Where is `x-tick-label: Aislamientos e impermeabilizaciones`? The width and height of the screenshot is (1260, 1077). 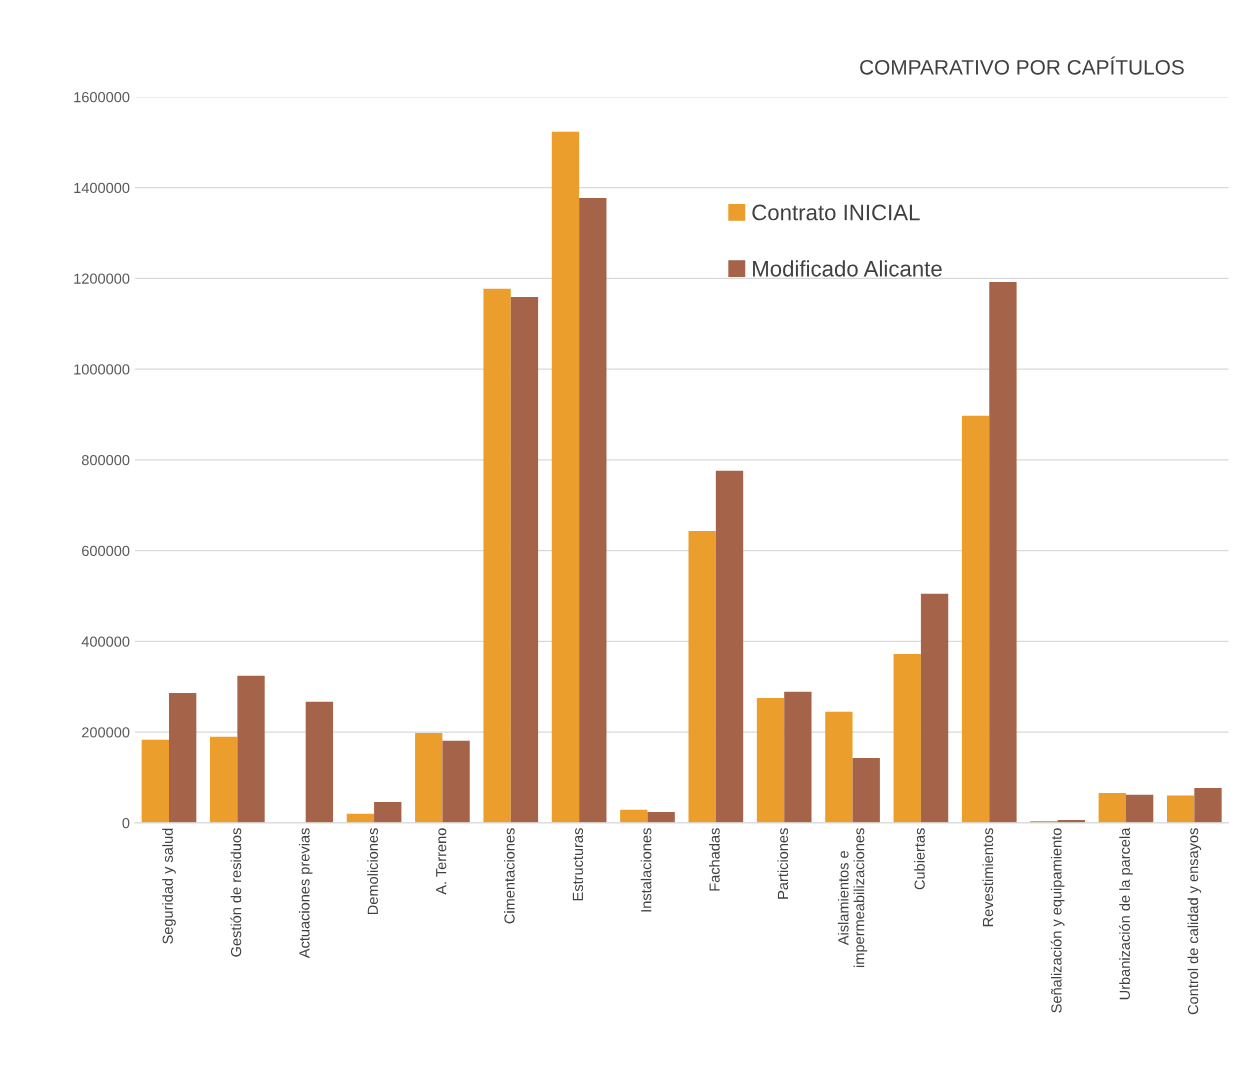 x-tick-label: Aislamientos e impermeabilizaciones is located at coordinates (852, 897).